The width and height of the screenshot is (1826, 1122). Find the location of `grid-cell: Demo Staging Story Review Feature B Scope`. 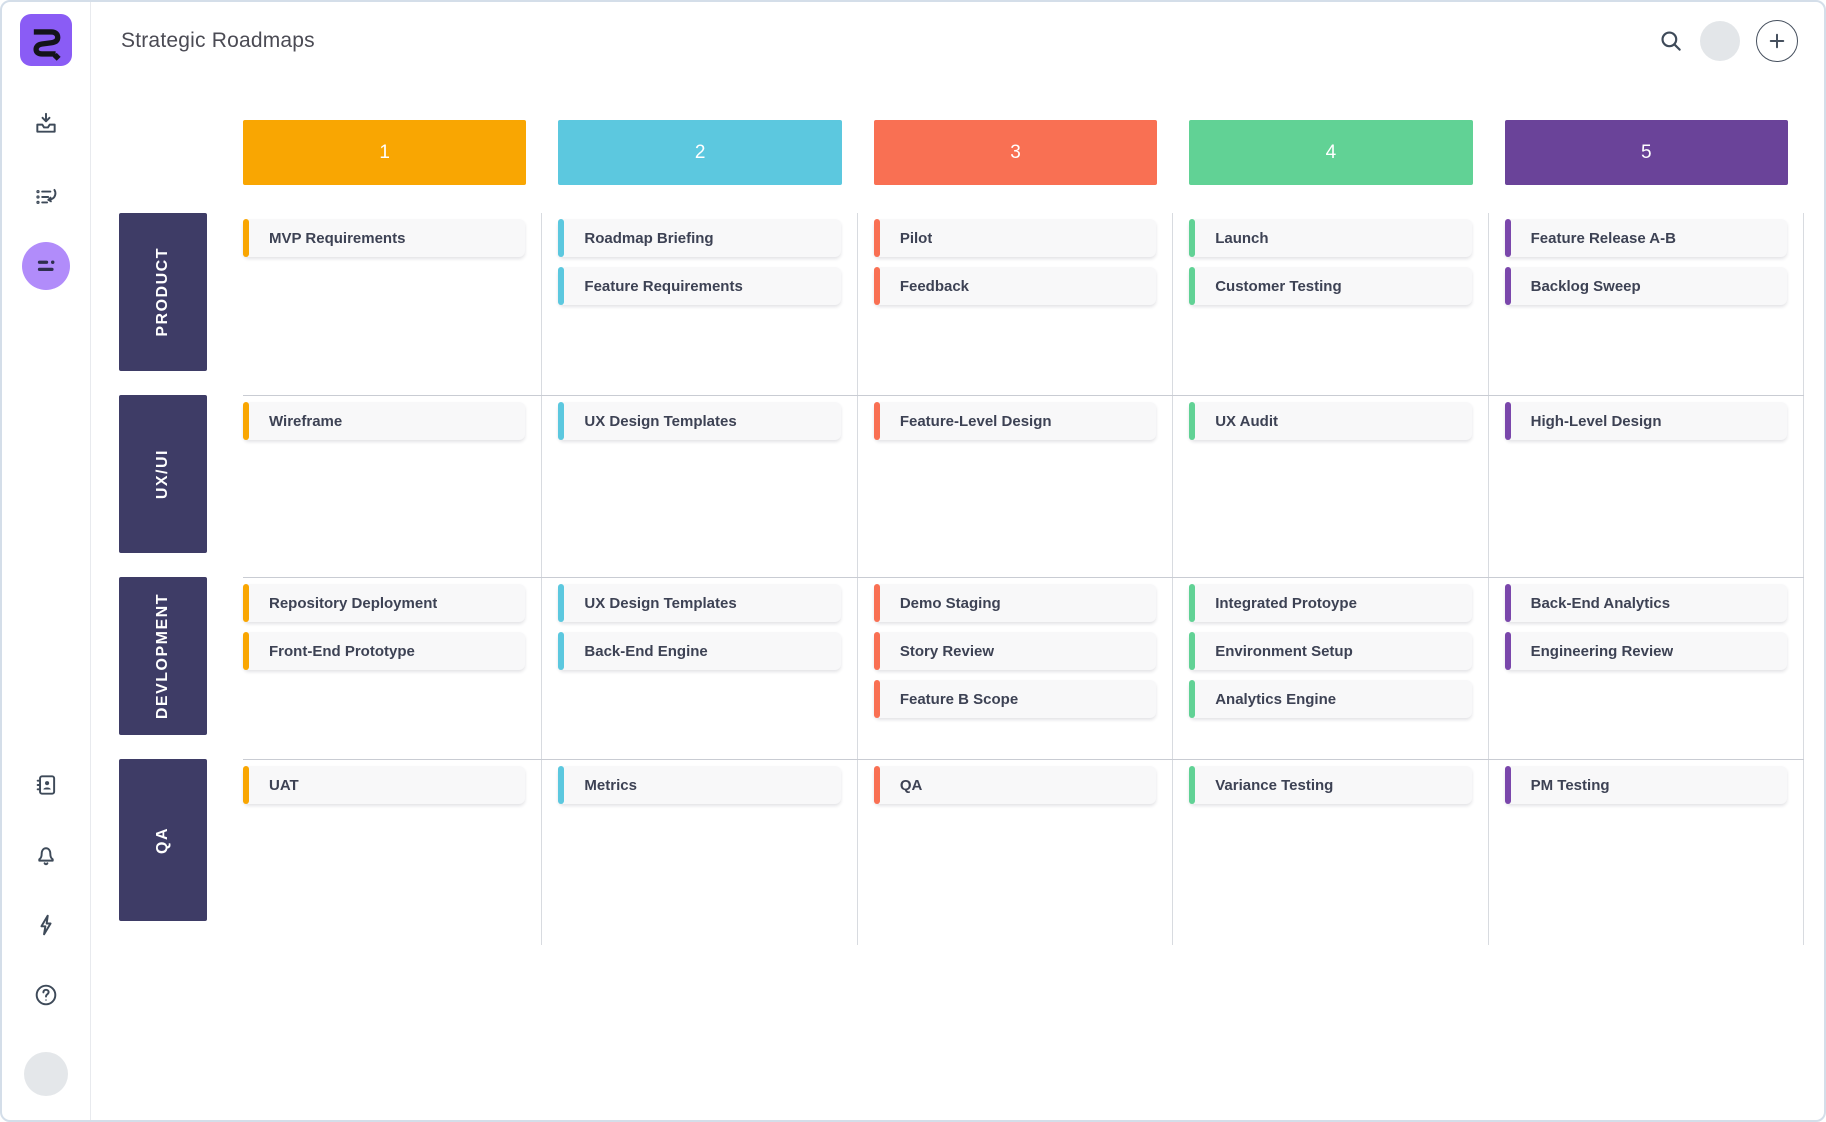

grid-cell: Demo Staging Story Review Feature B Scope is located at coordinates (1016, 668).